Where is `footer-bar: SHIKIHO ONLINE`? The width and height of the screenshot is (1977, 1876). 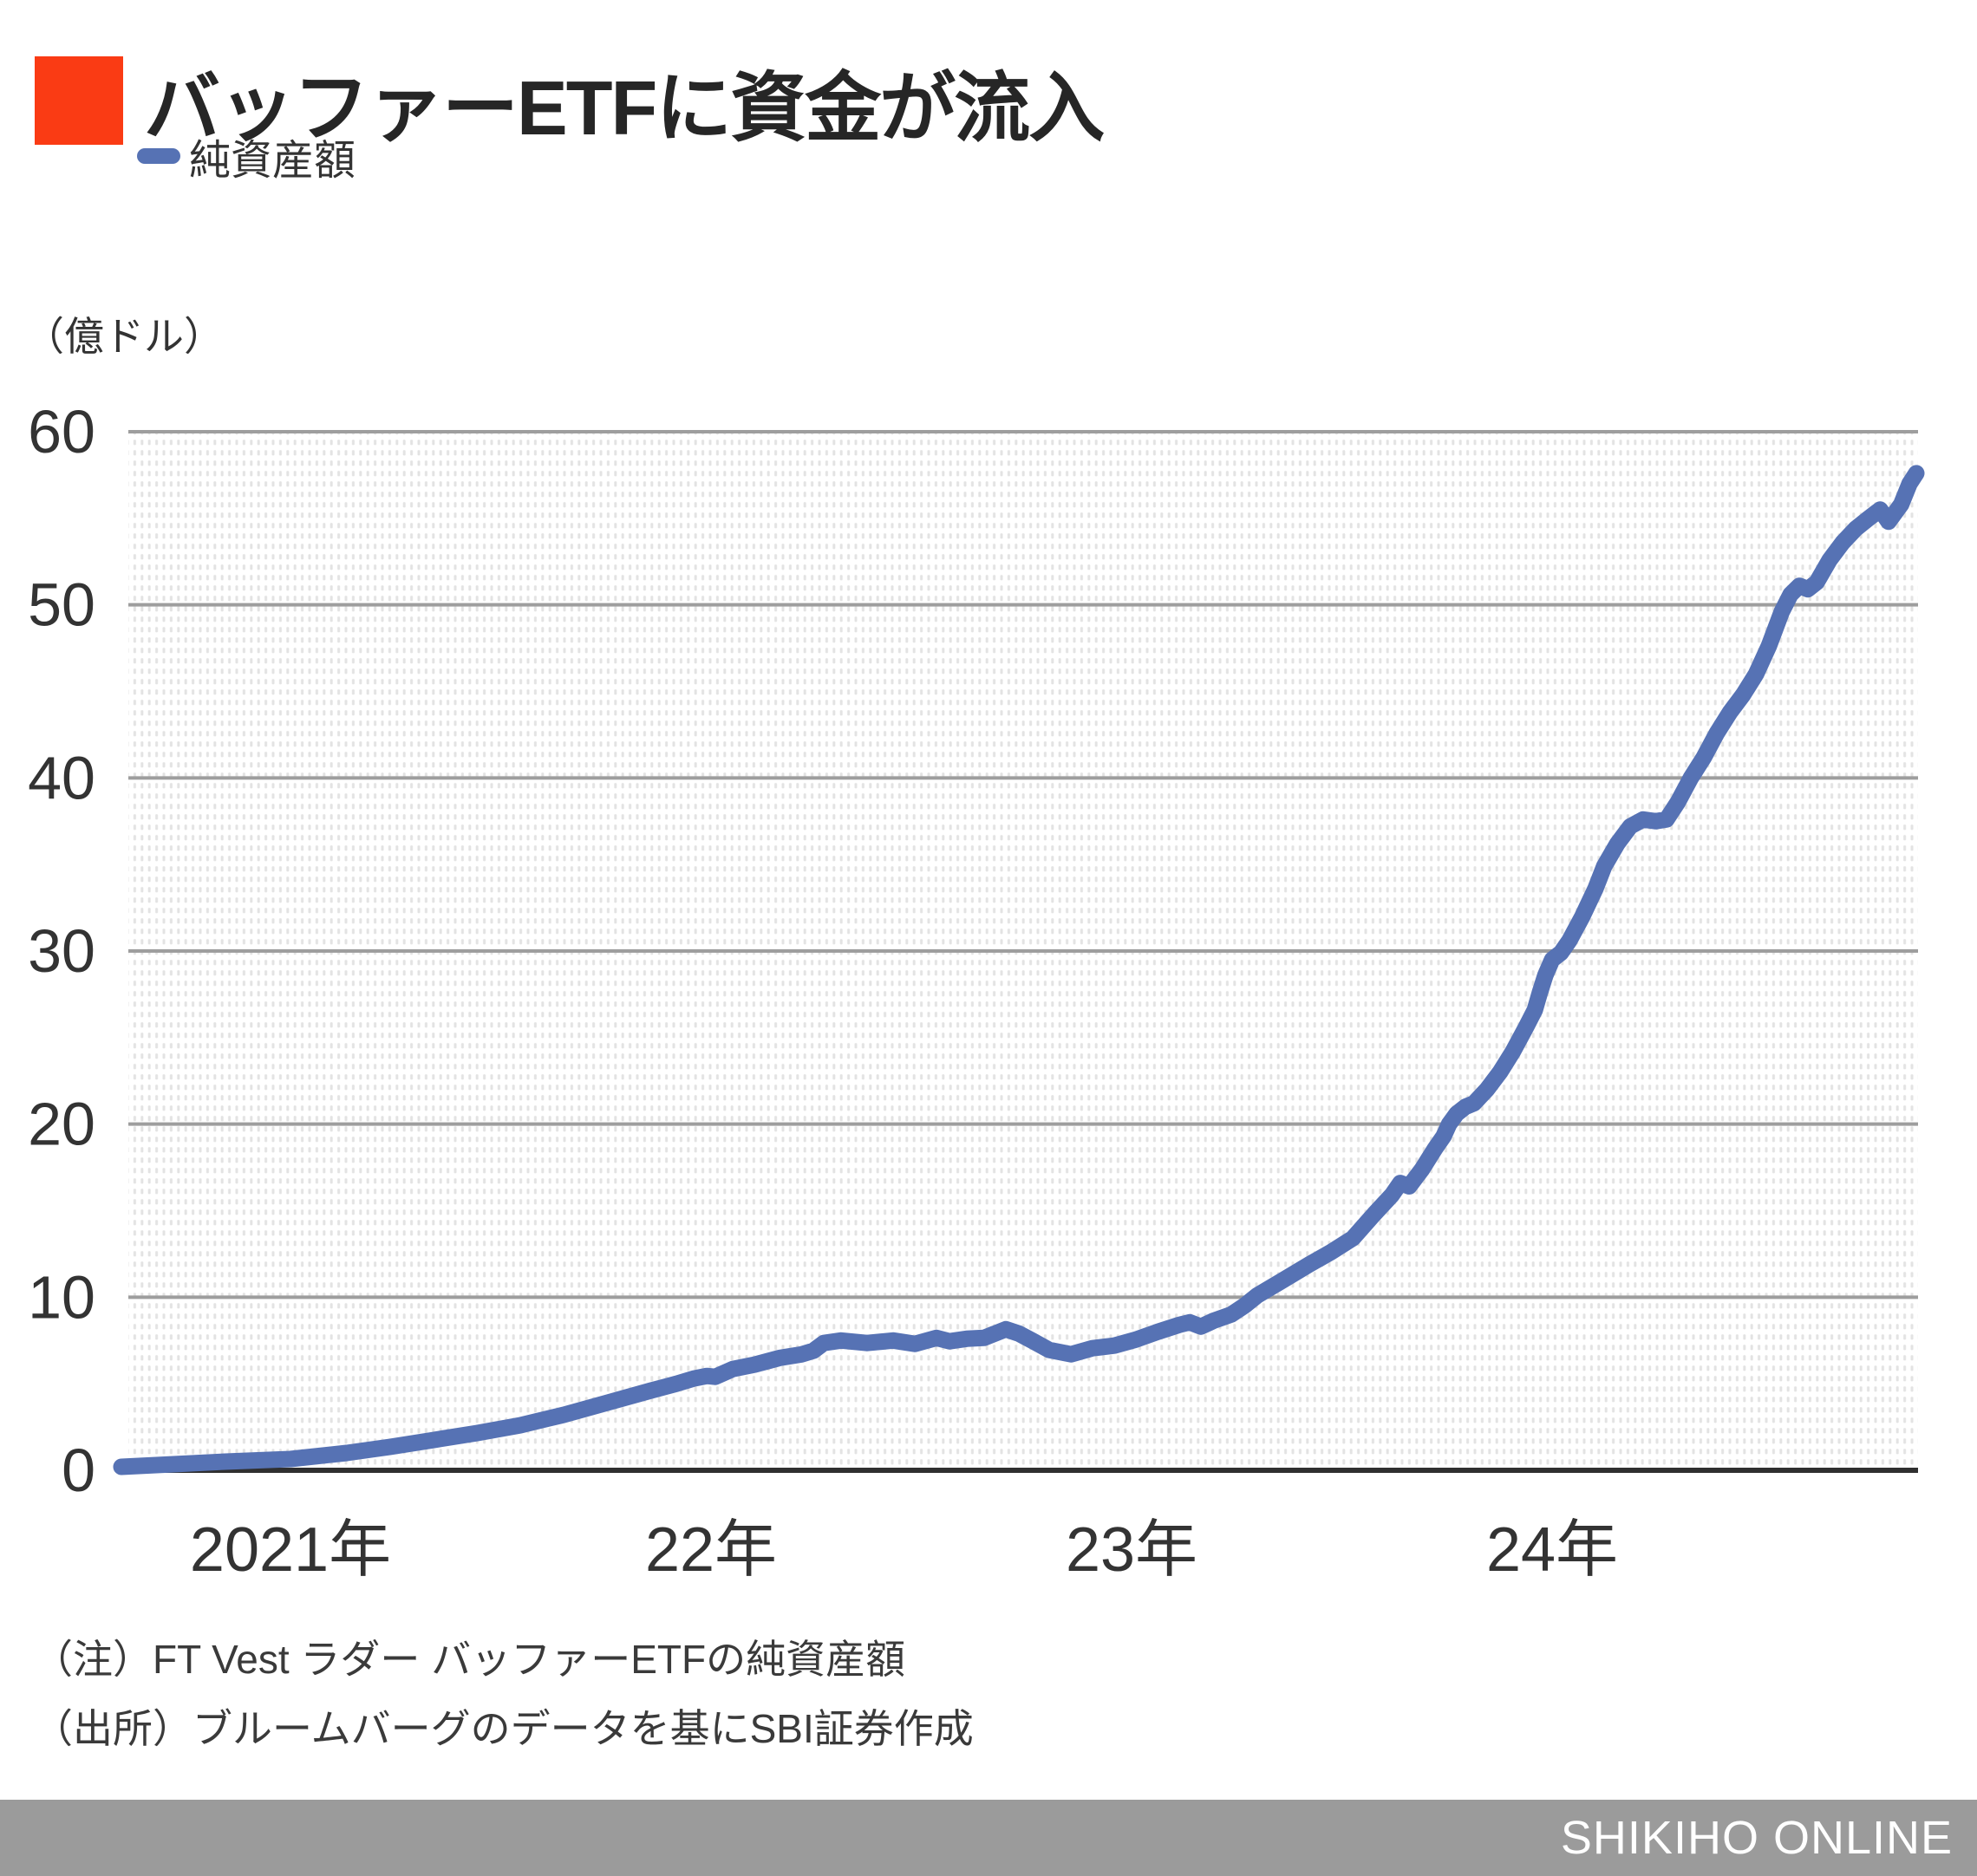 footer-bar: SHIKIHO ONLINE is located at coordinates (988, 1838).